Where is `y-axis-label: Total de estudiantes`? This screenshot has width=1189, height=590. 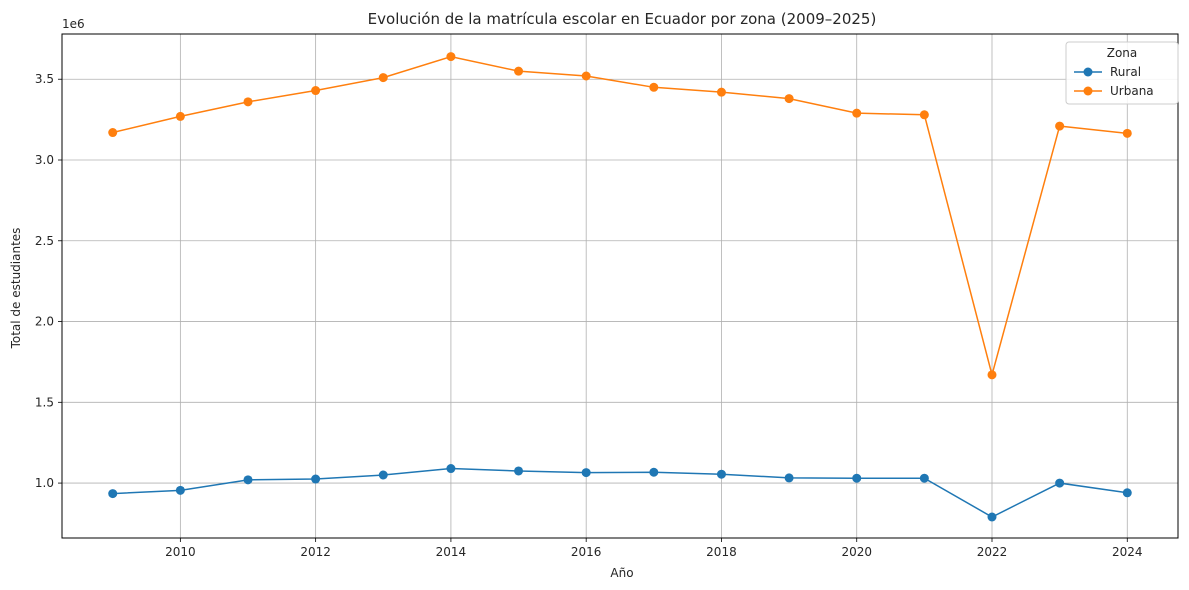 y-axis-label: Total de estudiantes is located at coordinates (16, 289).